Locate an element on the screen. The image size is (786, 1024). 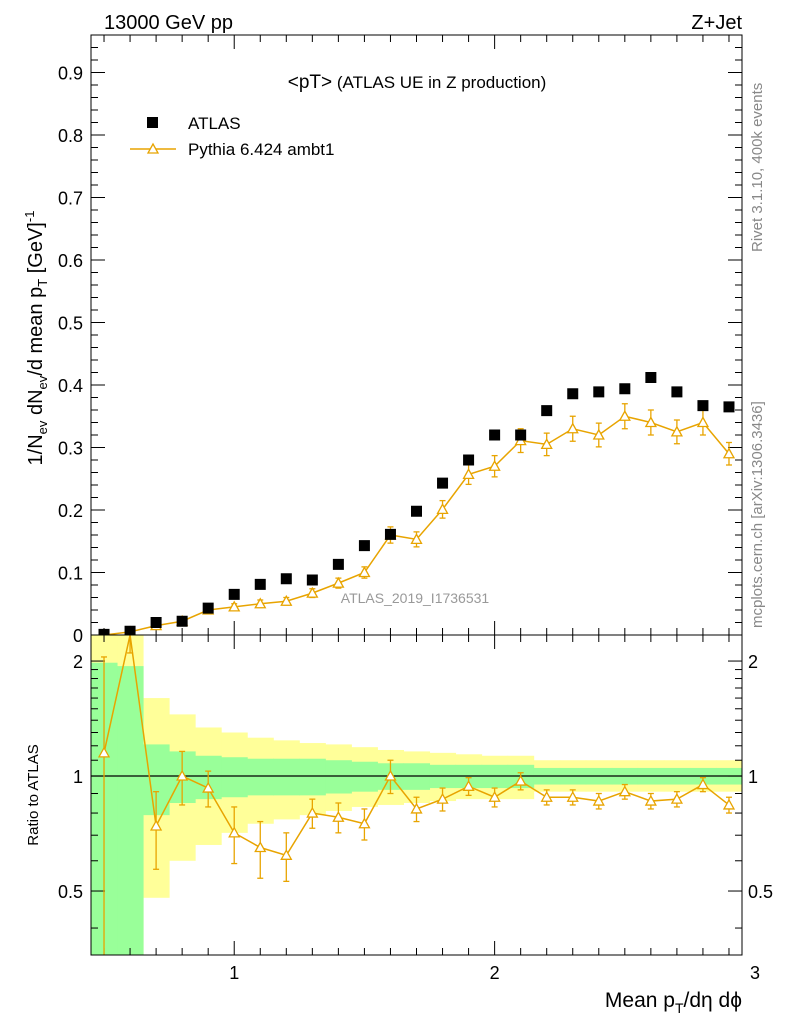
plot-title-main: <pT> is located at coordinates (310, 82).